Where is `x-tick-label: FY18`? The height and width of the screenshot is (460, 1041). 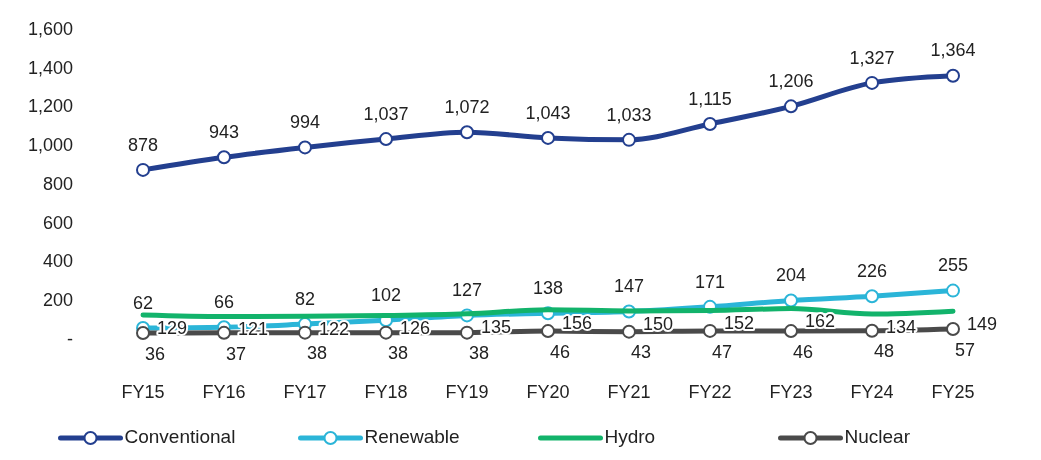
x-tick-label: FY18 is located at coordinates (386, 392).